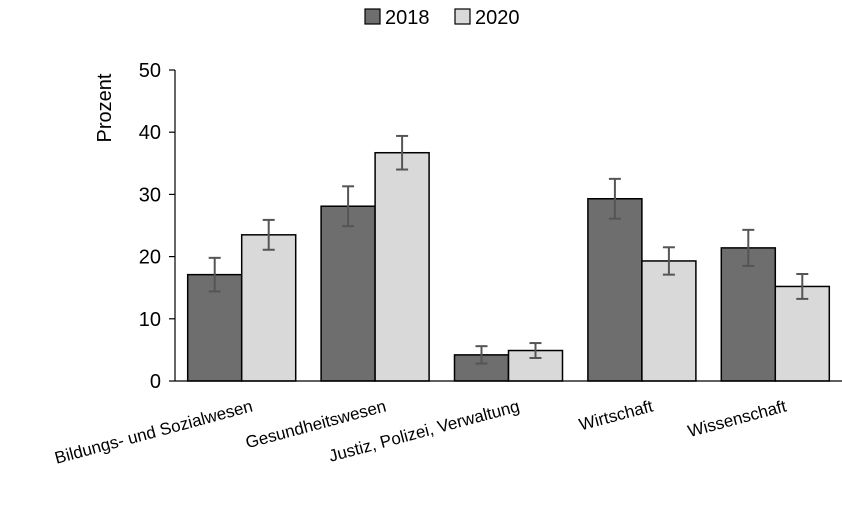 This screenshot has height=528, width=842. What do you see at coordinates (268, 234) in the screenshot?
I see `error-bar-2020-bildungs-und-sozialwesen` at bounding box center [268, 234].